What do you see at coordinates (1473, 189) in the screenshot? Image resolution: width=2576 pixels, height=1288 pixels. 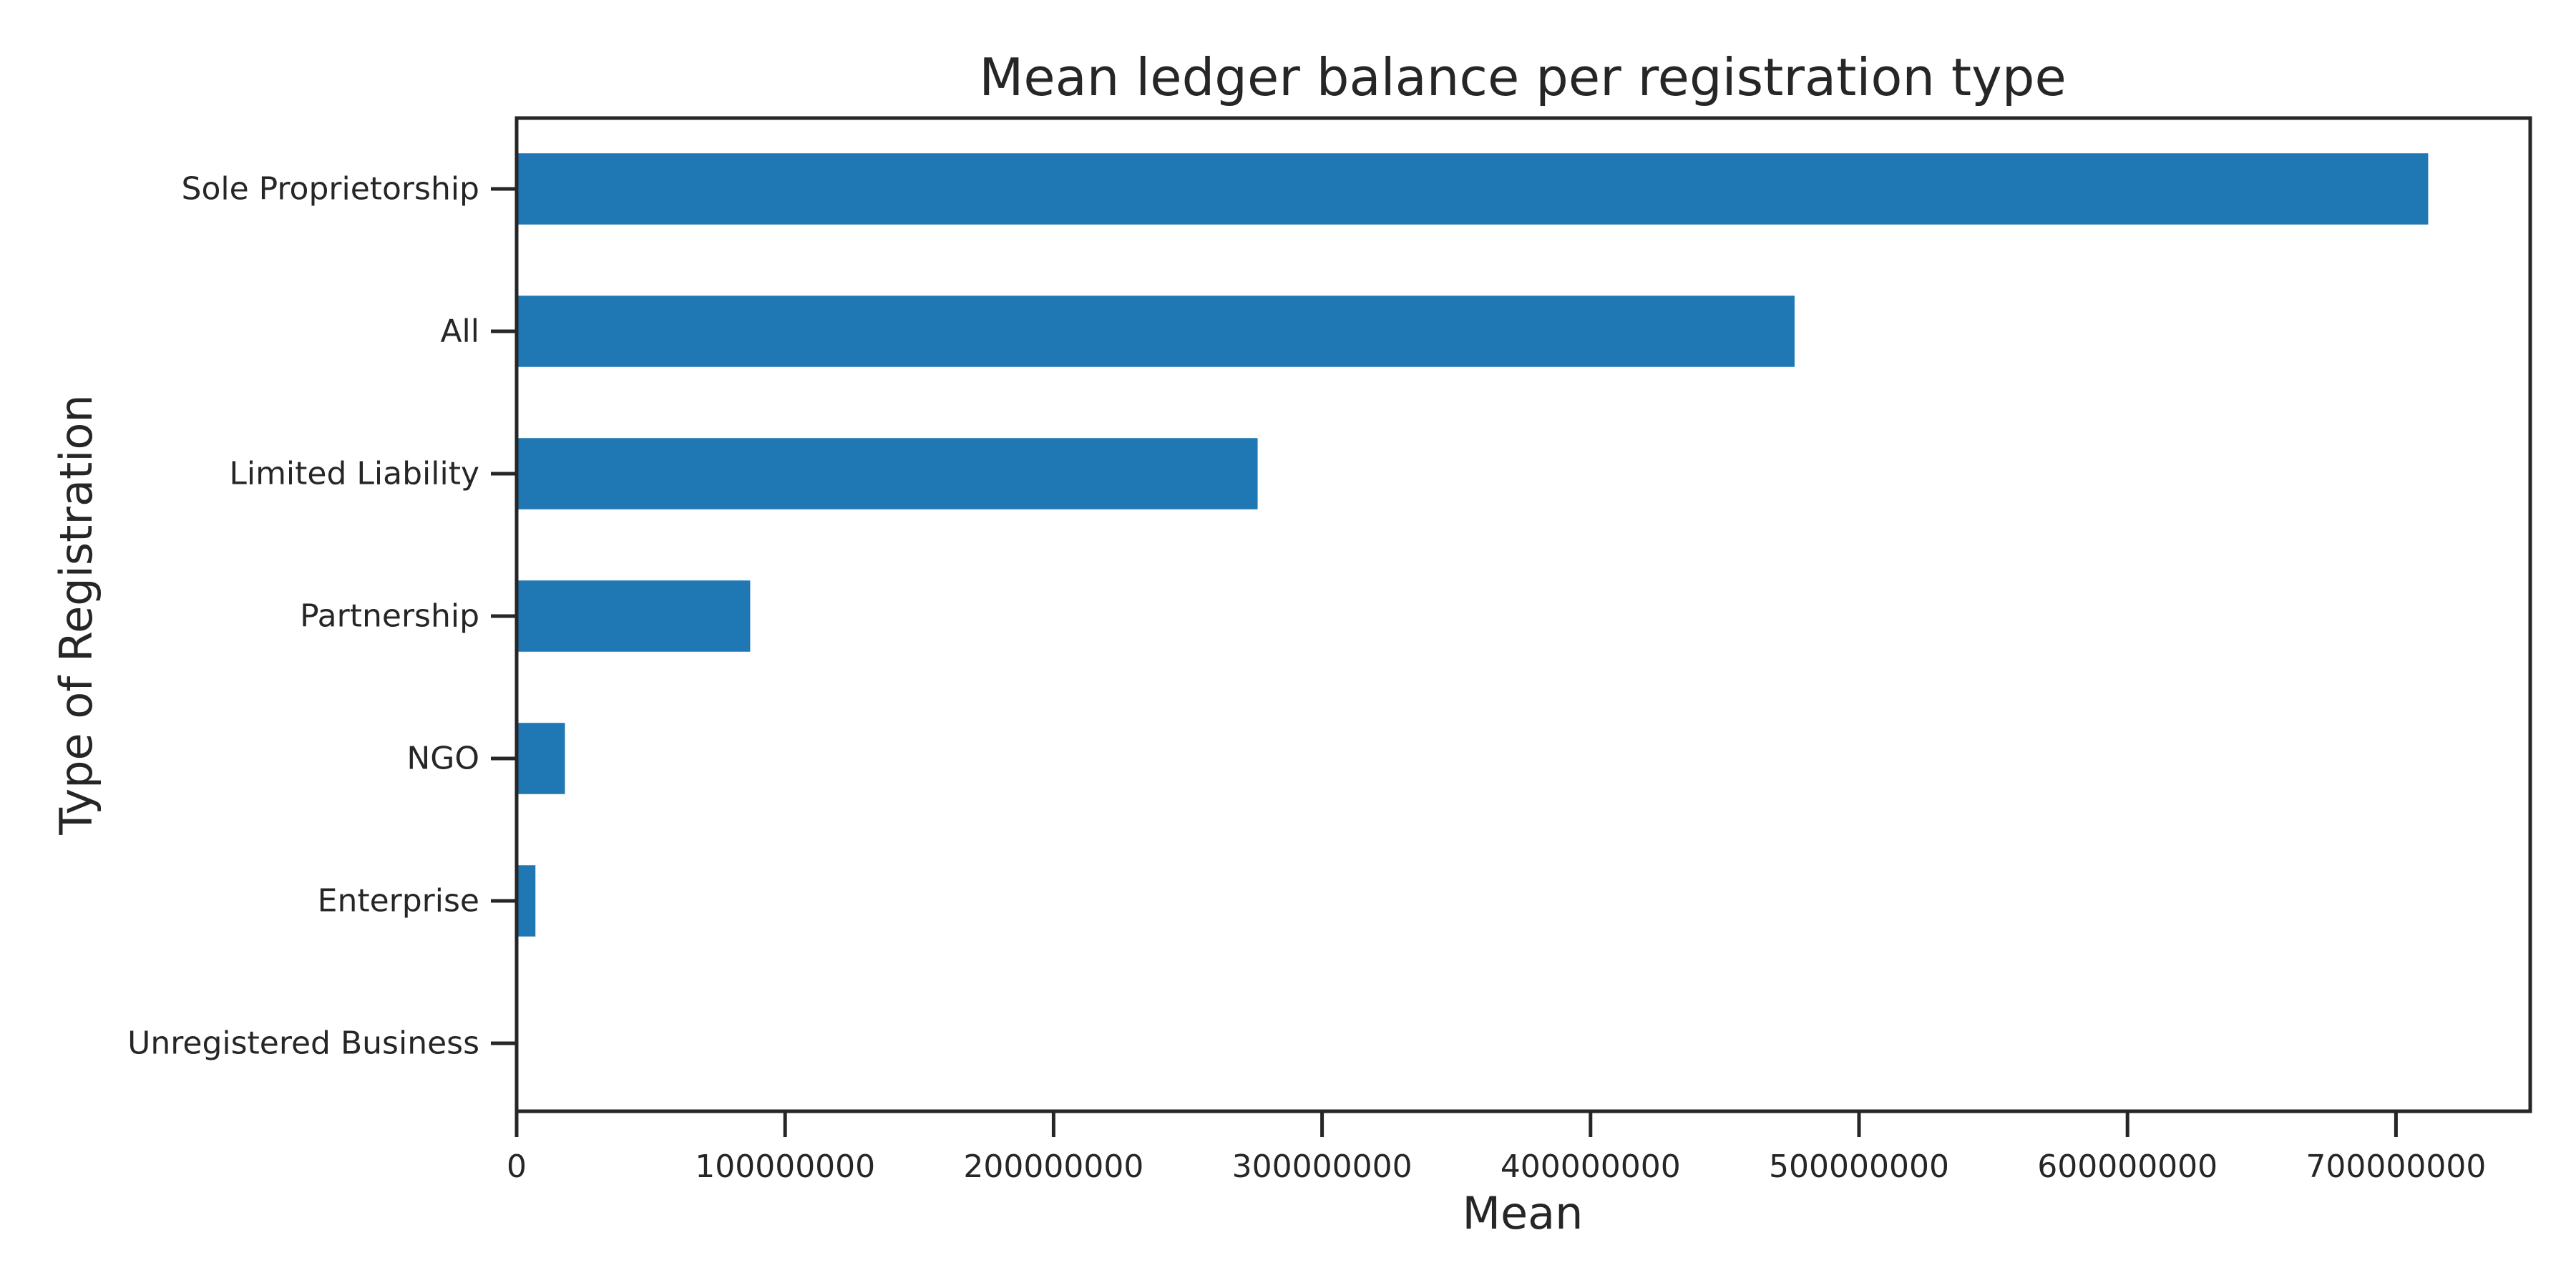 I see `bar-sole-proprietorship` at bounding box center [1473, 189].